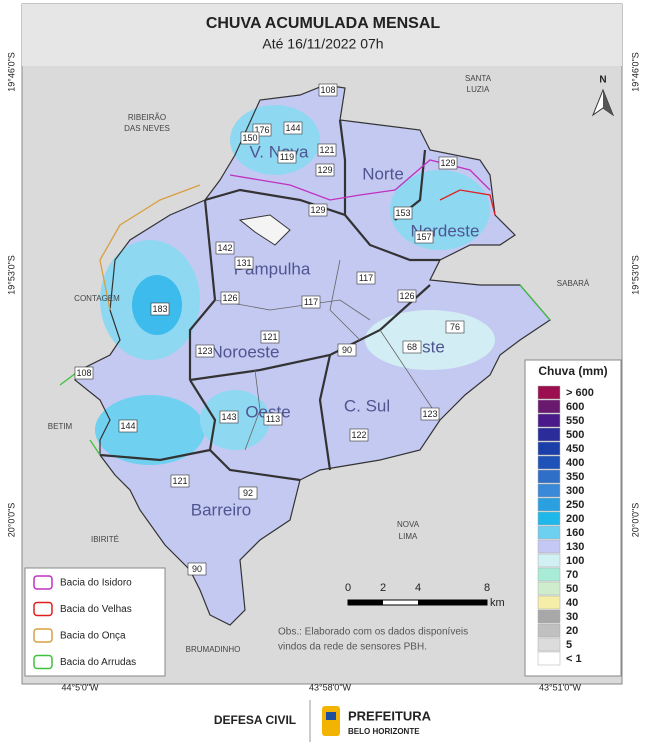 This screenshot has width=646, height=755. I want to click on basin-label: Bacia do Velhas, so click(96, 609).